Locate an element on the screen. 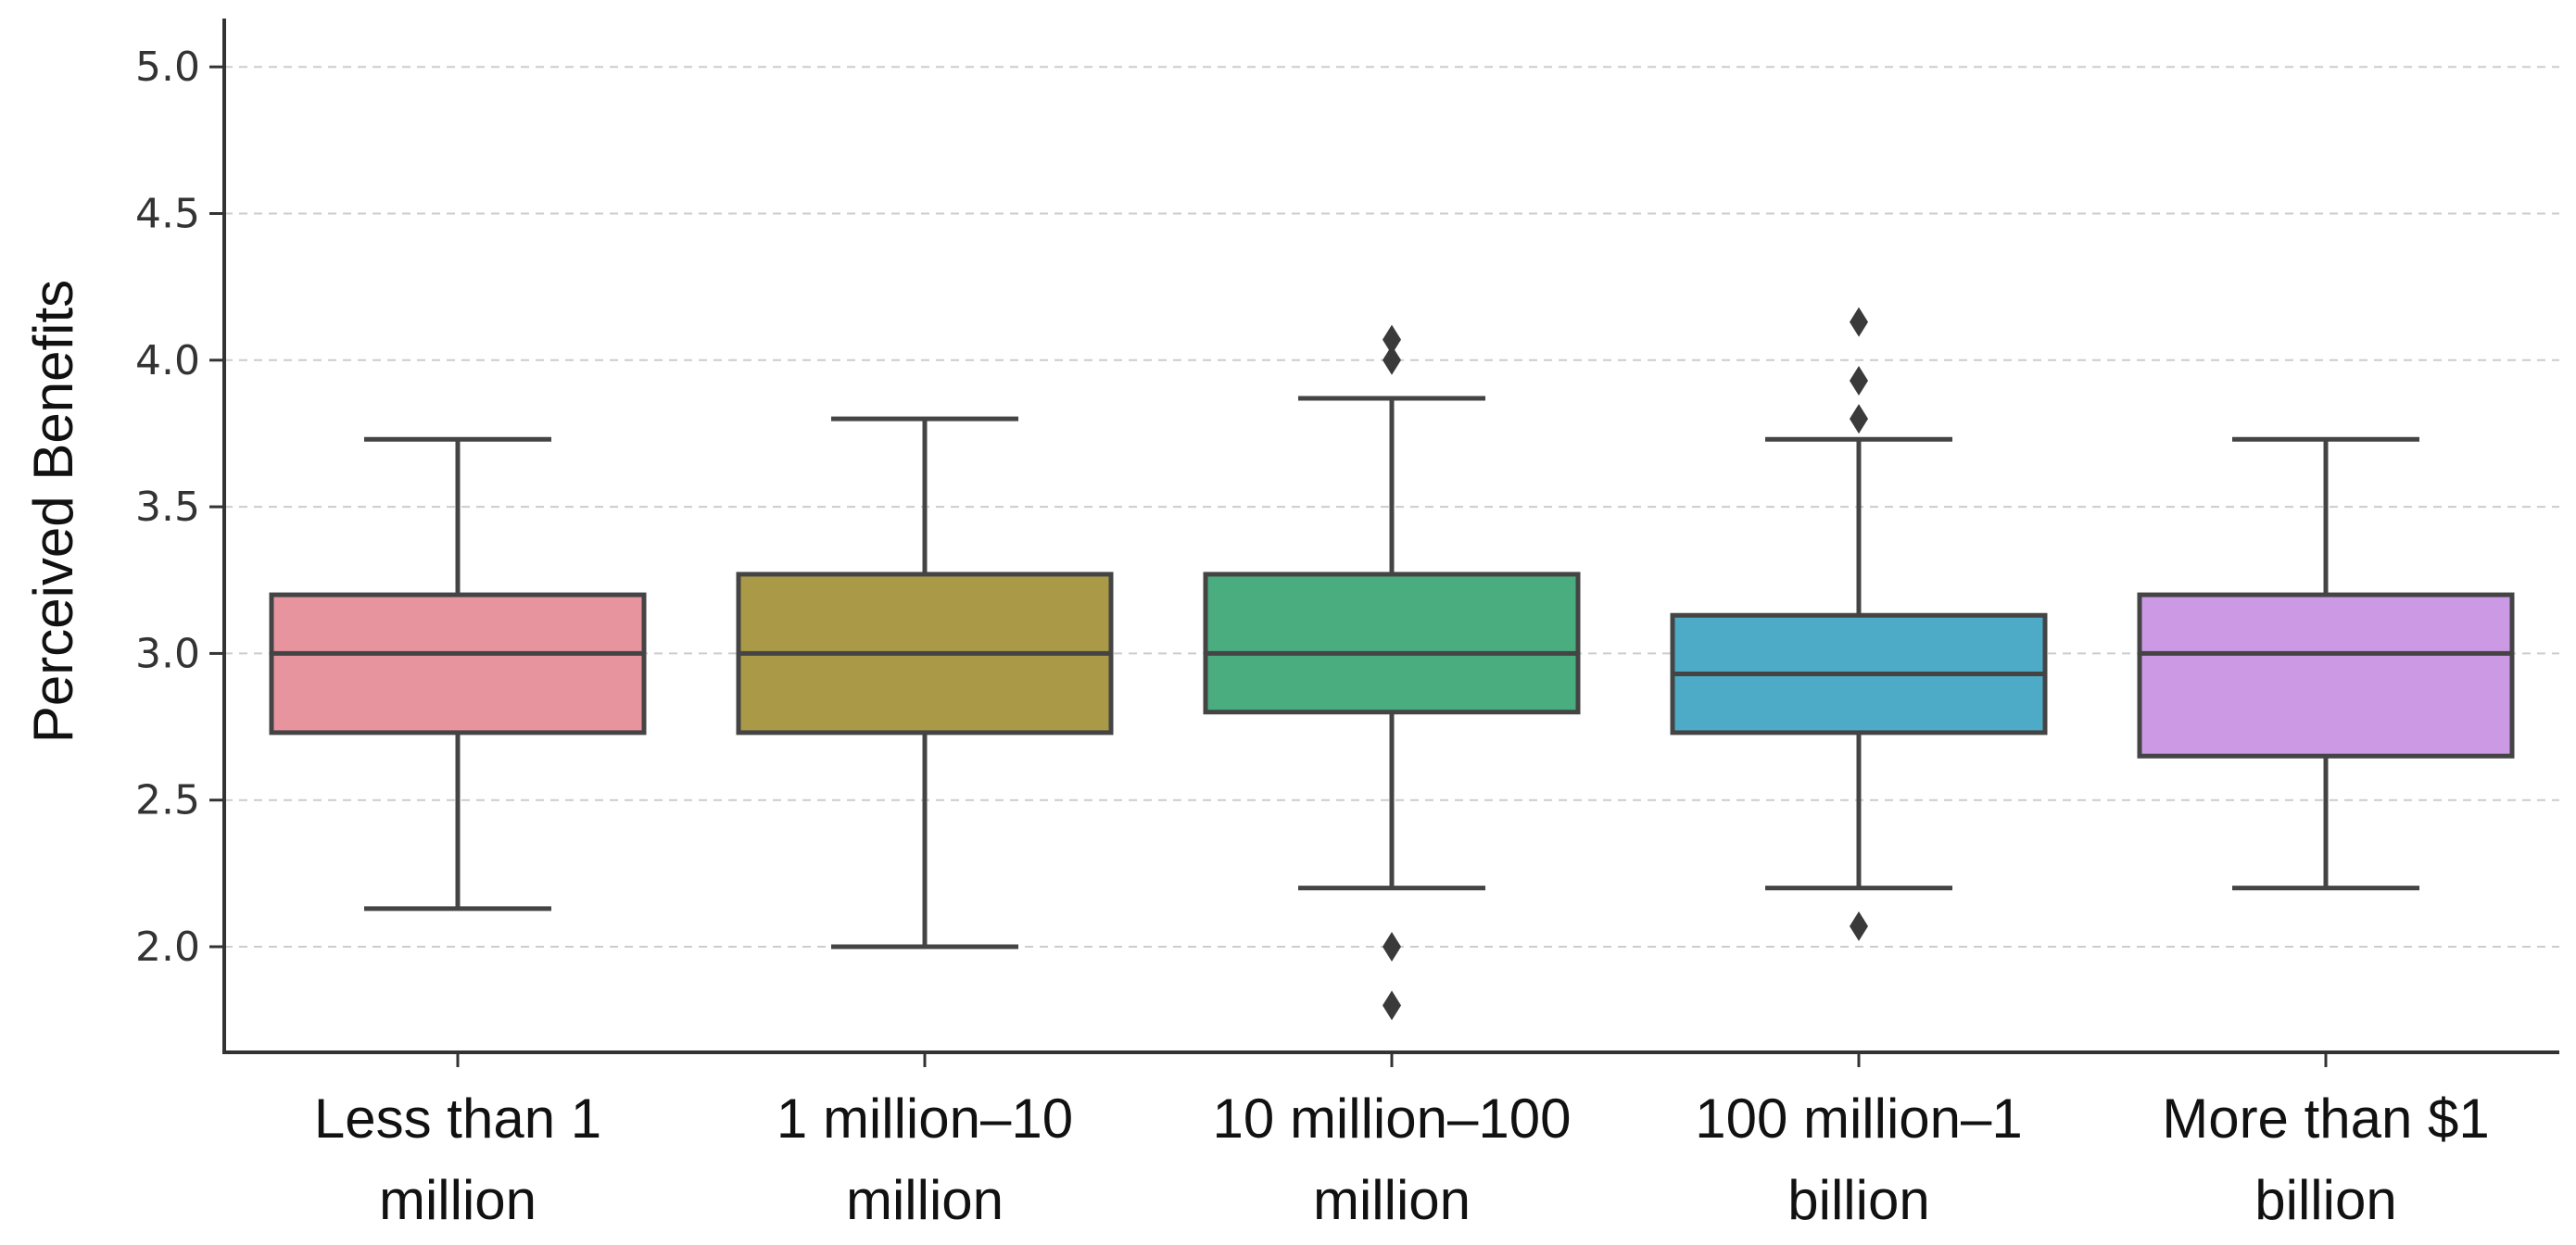 The image size is (2576, 1245). y-axis-label: Perceived Benefits is located at coordinates (53, 511).